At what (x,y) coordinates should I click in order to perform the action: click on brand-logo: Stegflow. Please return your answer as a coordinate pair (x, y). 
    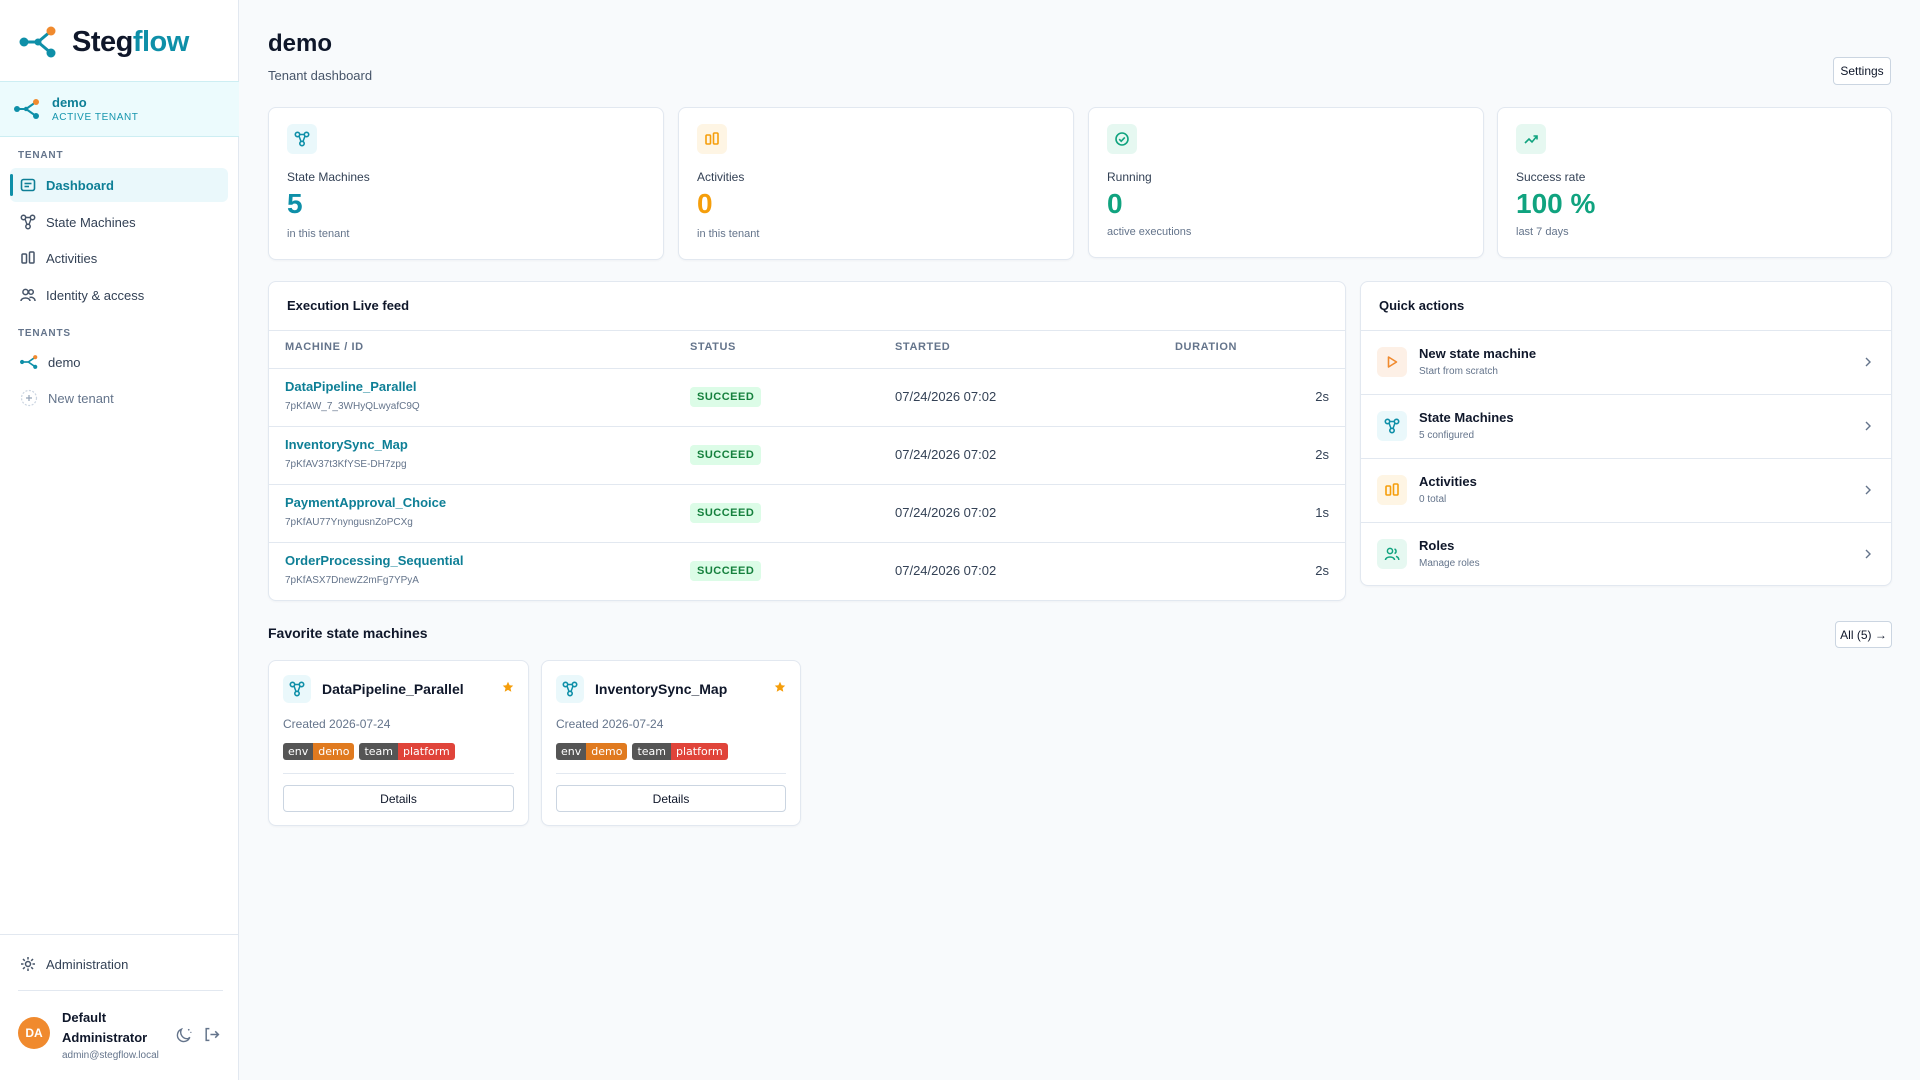
    Looking at the image, I should click on (103, 42).